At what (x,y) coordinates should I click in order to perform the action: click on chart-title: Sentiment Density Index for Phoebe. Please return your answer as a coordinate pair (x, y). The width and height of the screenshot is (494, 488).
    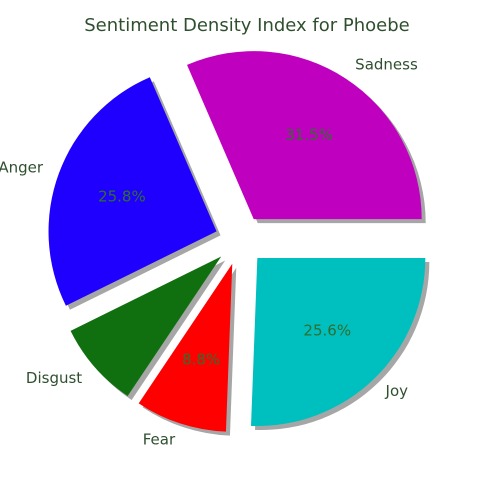
    Looking at the image, I should click on (247, 25).